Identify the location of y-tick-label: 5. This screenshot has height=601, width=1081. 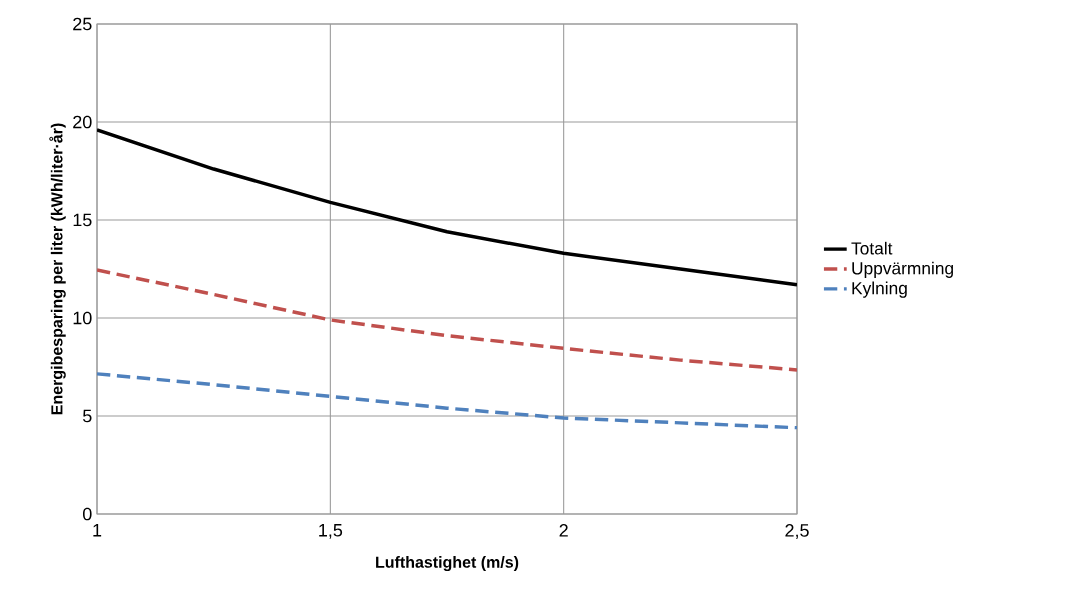
(87, 416).